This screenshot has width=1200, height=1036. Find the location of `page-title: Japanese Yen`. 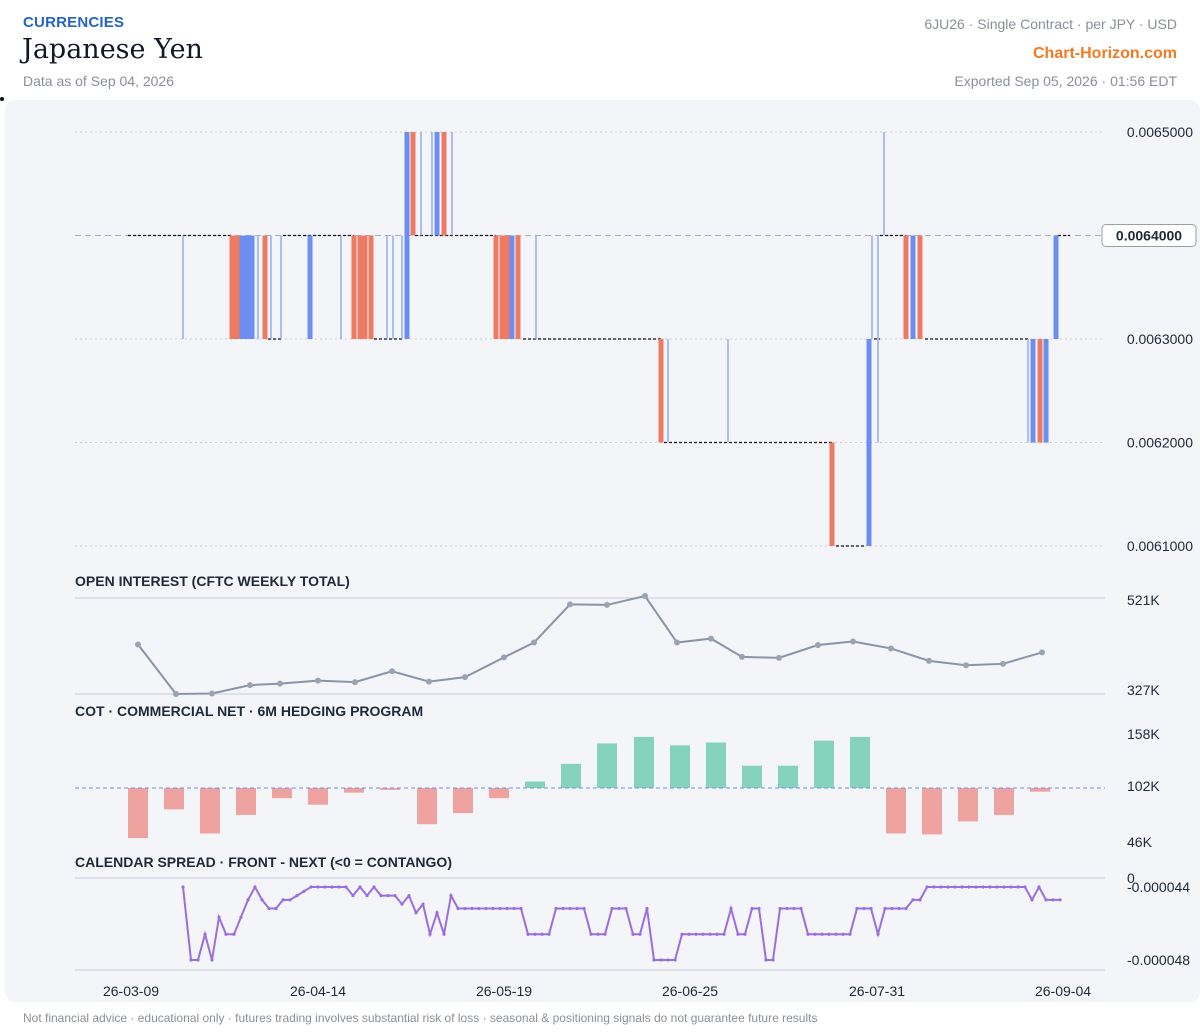

page-title: Japanese Yen is located at coordinates (112, 49).